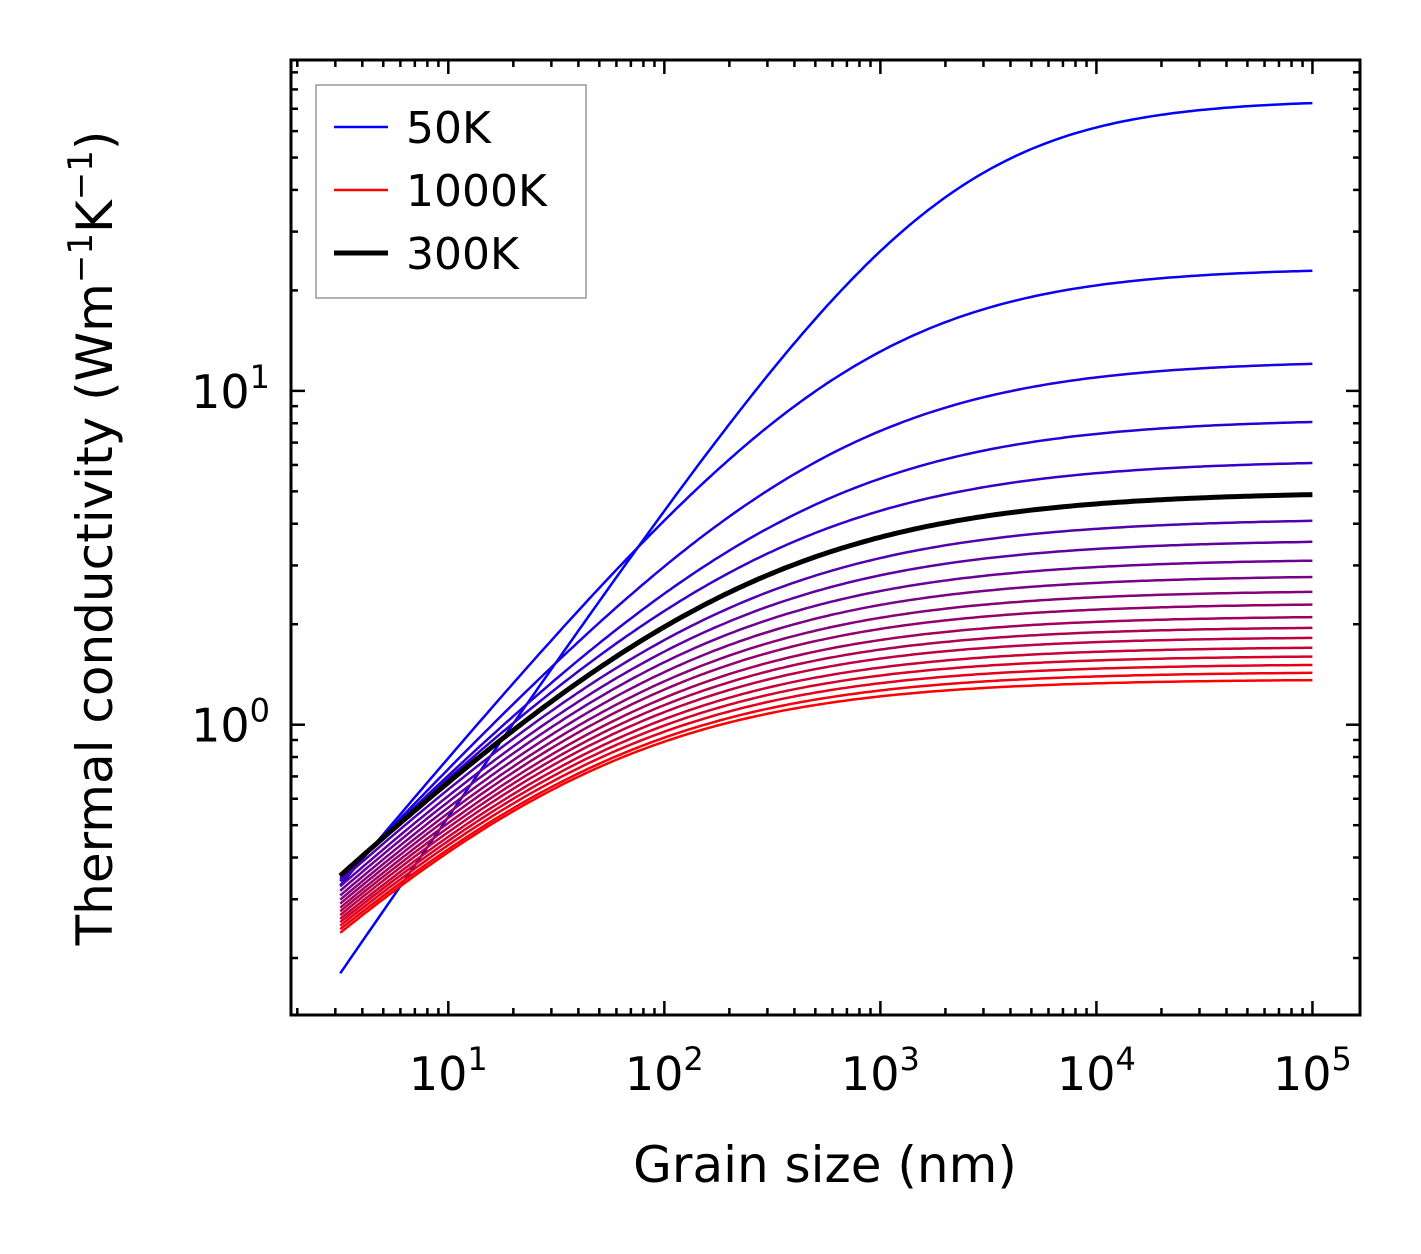 This screenshot has width=1421, height=1254. I want to click on tick-exponent: 3, so click(909, 1059).